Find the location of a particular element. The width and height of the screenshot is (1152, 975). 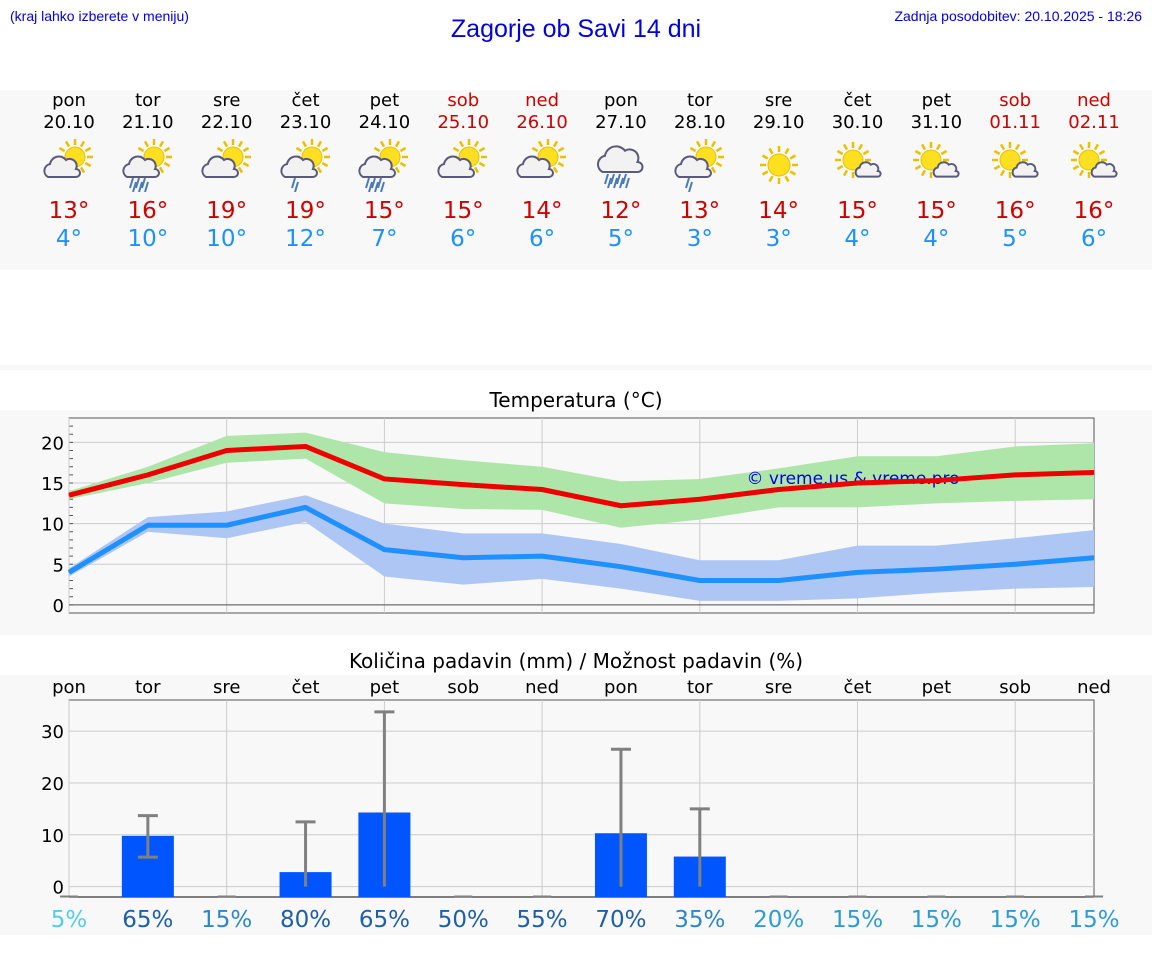

min-temp-line is located at coordinates (581, 543).